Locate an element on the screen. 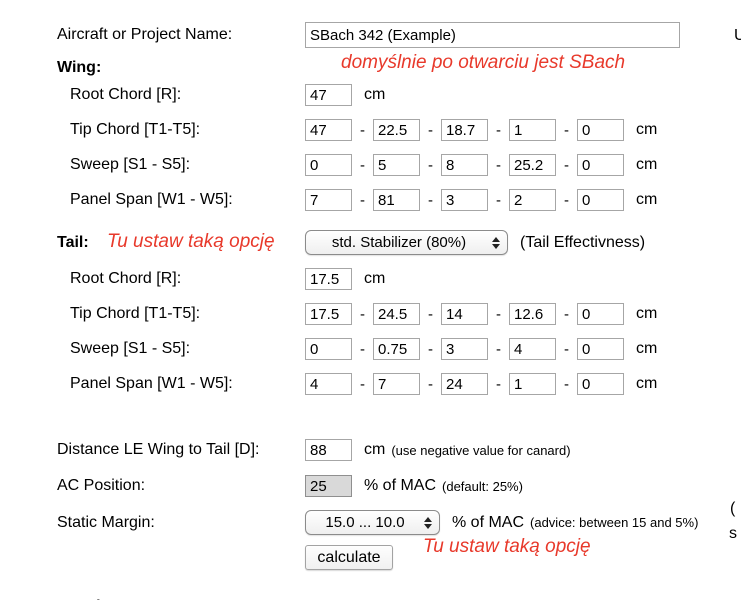 Image resolution: width=741 pixels, height=600 pixels. wing-root-chord-row: Root Chord [R]: cm is located at coordinates (370, 95).